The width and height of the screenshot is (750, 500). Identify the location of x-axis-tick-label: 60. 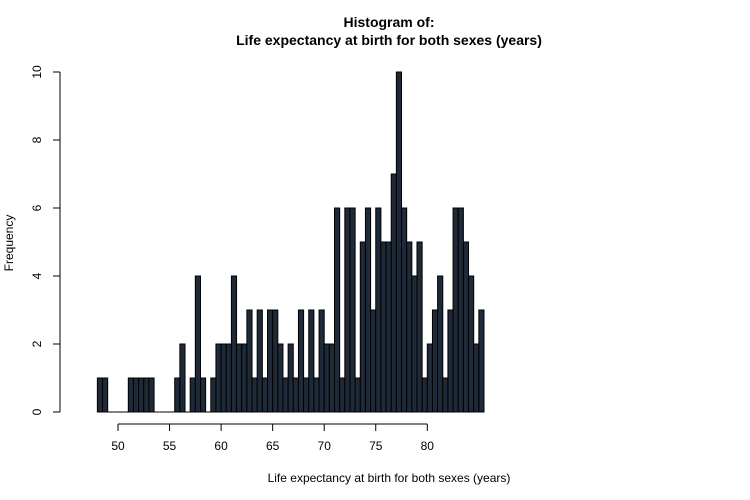
(221, 446).